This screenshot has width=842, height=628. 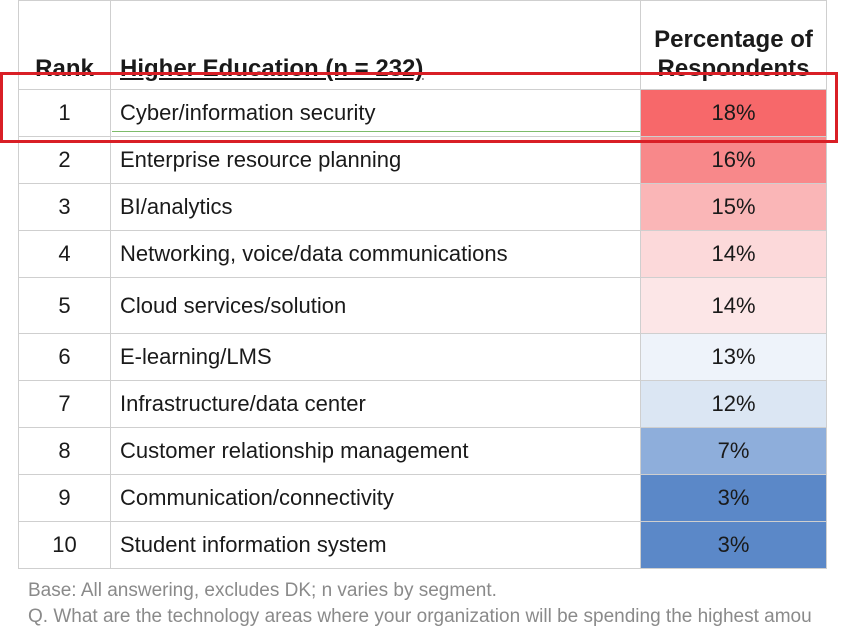 I want to click on table-row: 3 BI/analytics 15%, so click(x=422, y=207).